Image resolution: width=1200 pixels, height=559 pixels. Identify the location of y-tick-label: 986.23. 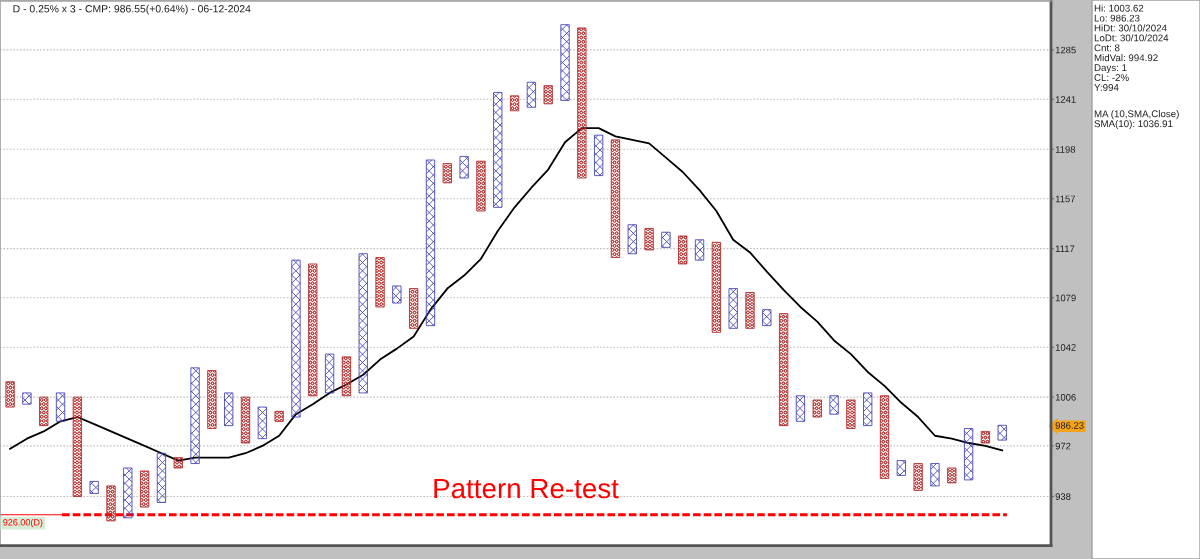
(1069, 425).